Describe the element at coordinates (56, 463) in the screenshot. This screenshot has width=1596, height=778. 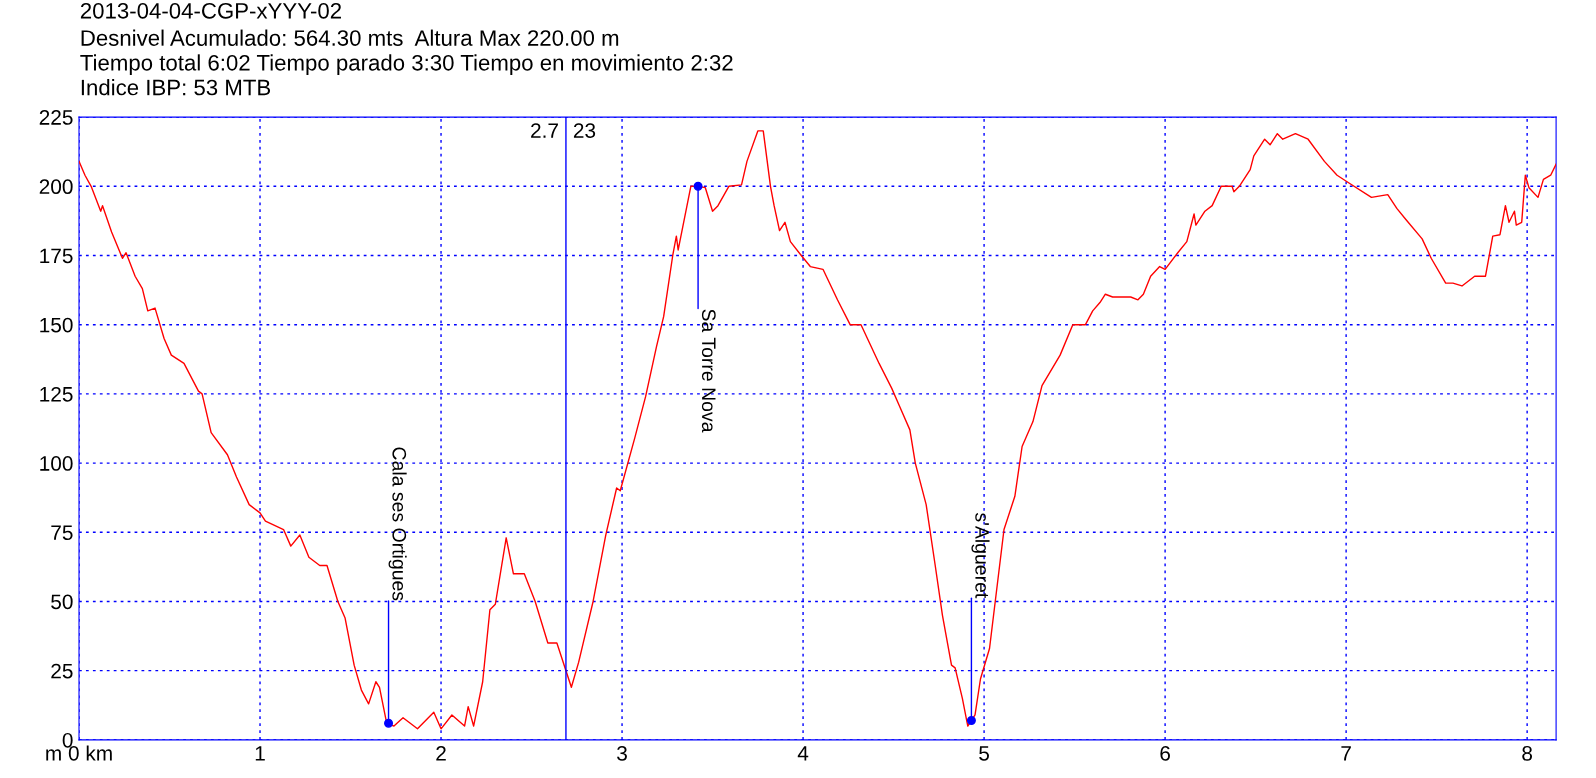
I see `y-tick-label: 100` at that location.